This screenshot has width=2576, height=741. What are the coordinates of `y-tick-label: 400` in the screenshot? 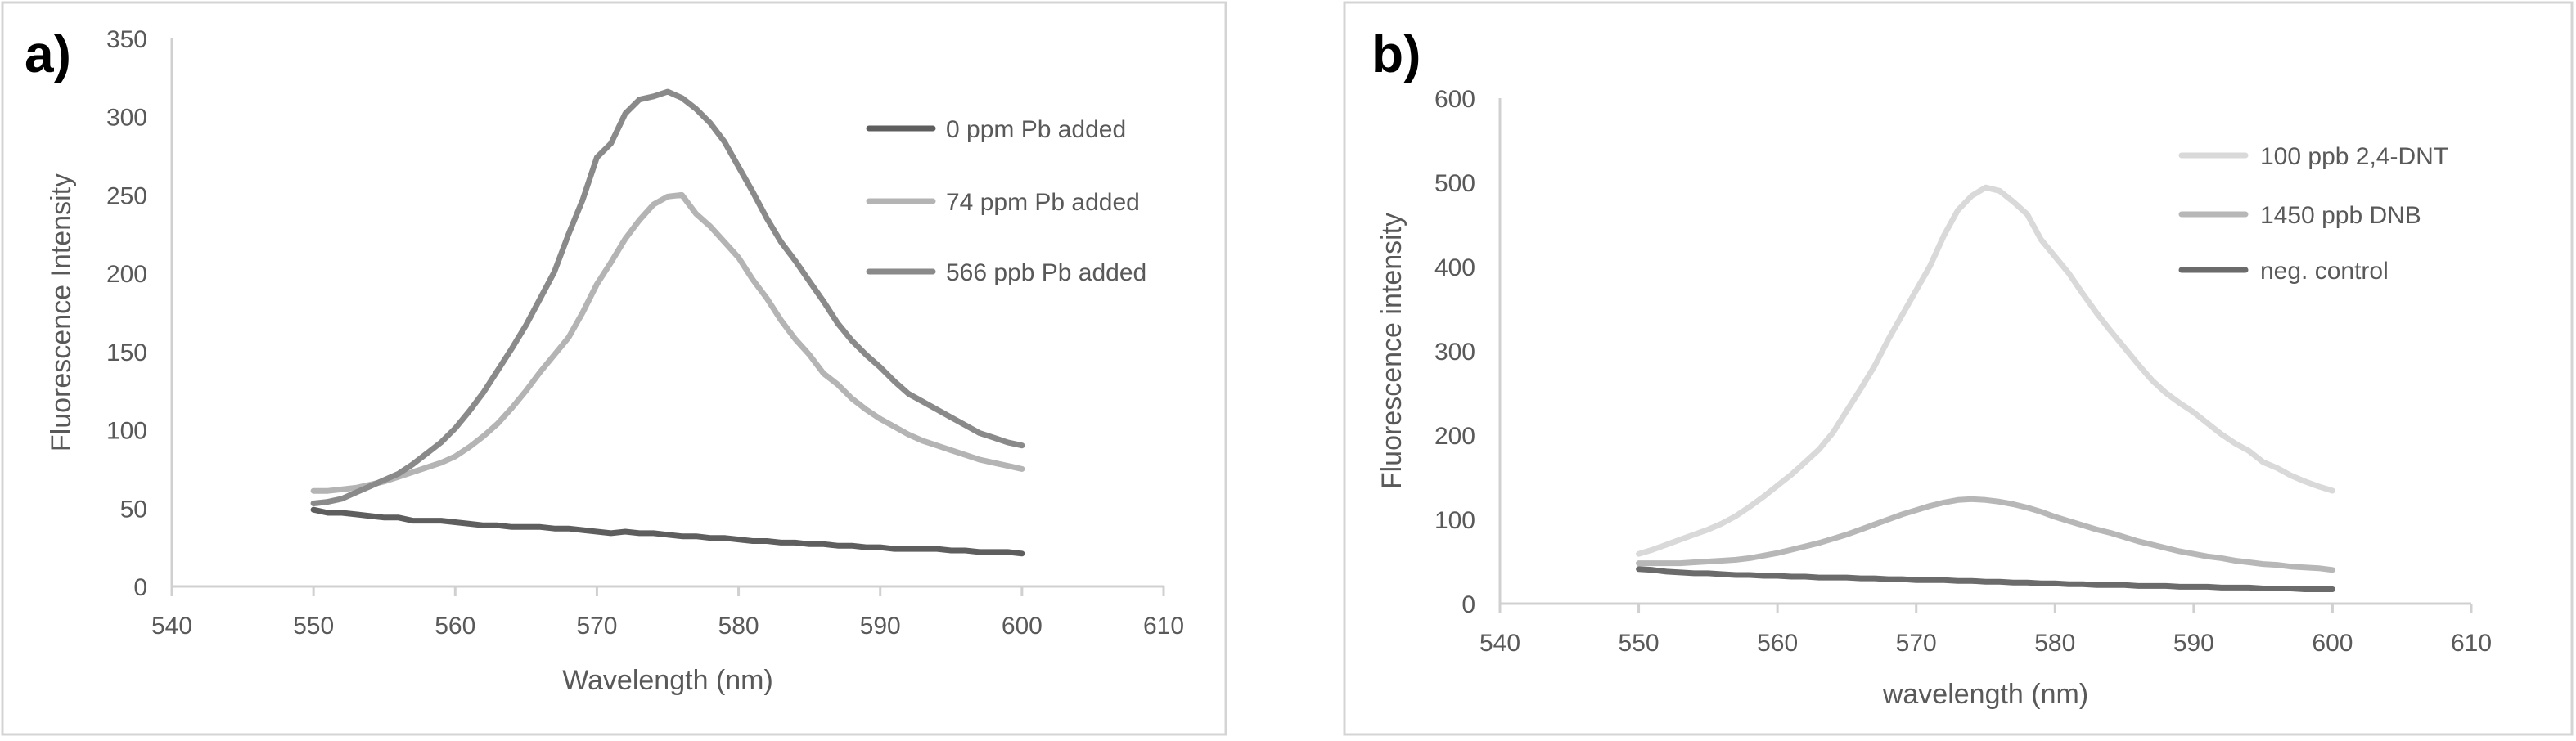 It's located at (1454, 267).